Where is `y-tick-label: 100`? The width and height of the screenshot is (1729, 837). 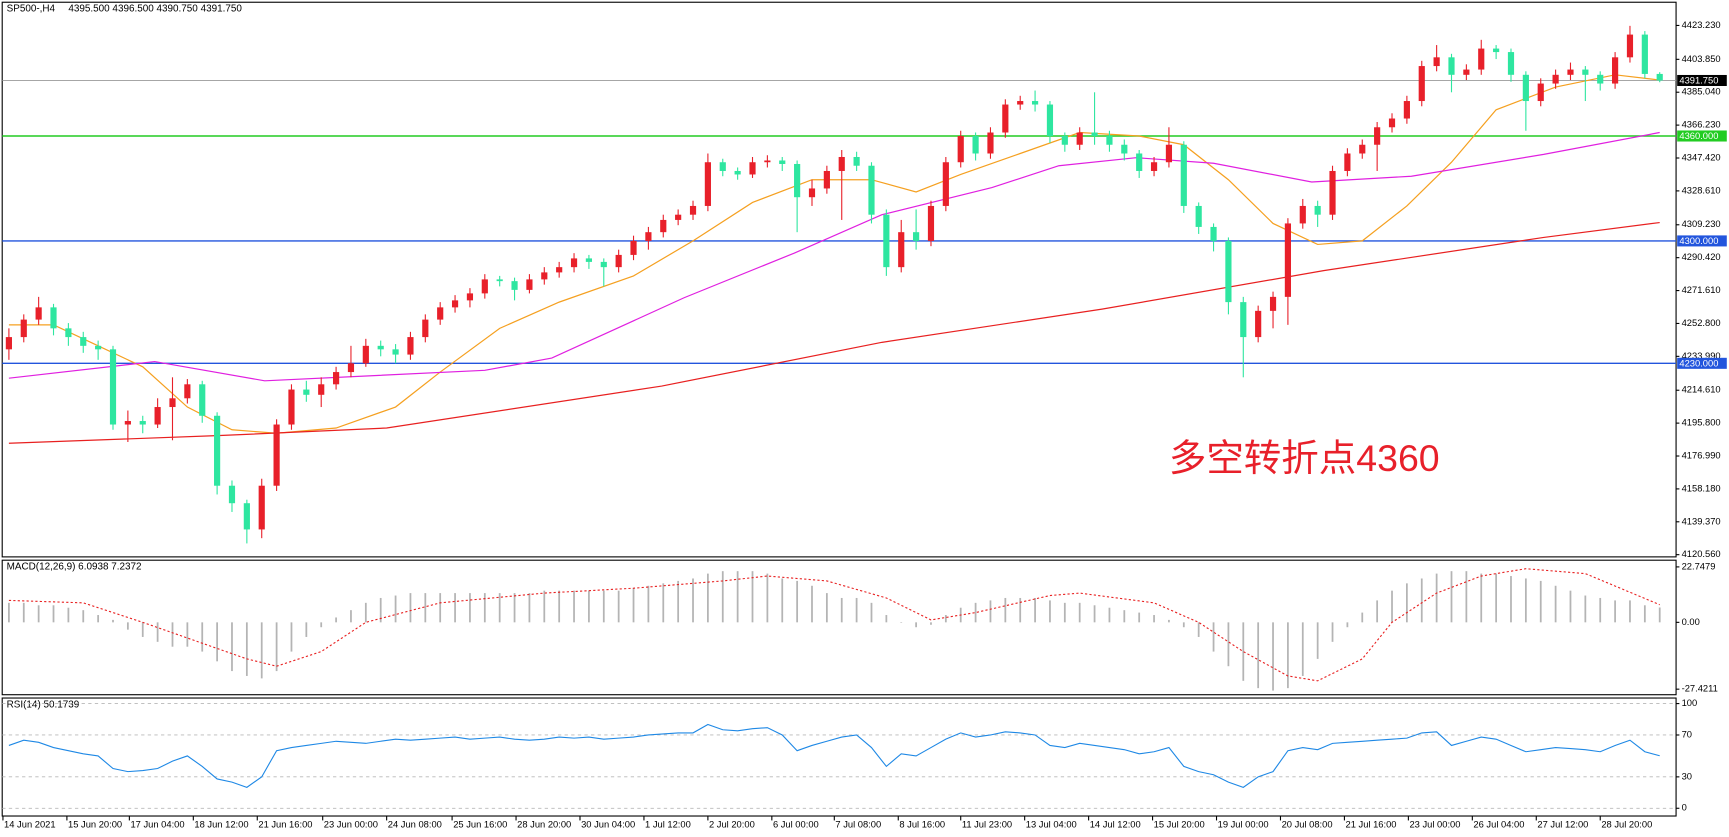
y-tick-label: 100 is located at coordinates (1690, 703).